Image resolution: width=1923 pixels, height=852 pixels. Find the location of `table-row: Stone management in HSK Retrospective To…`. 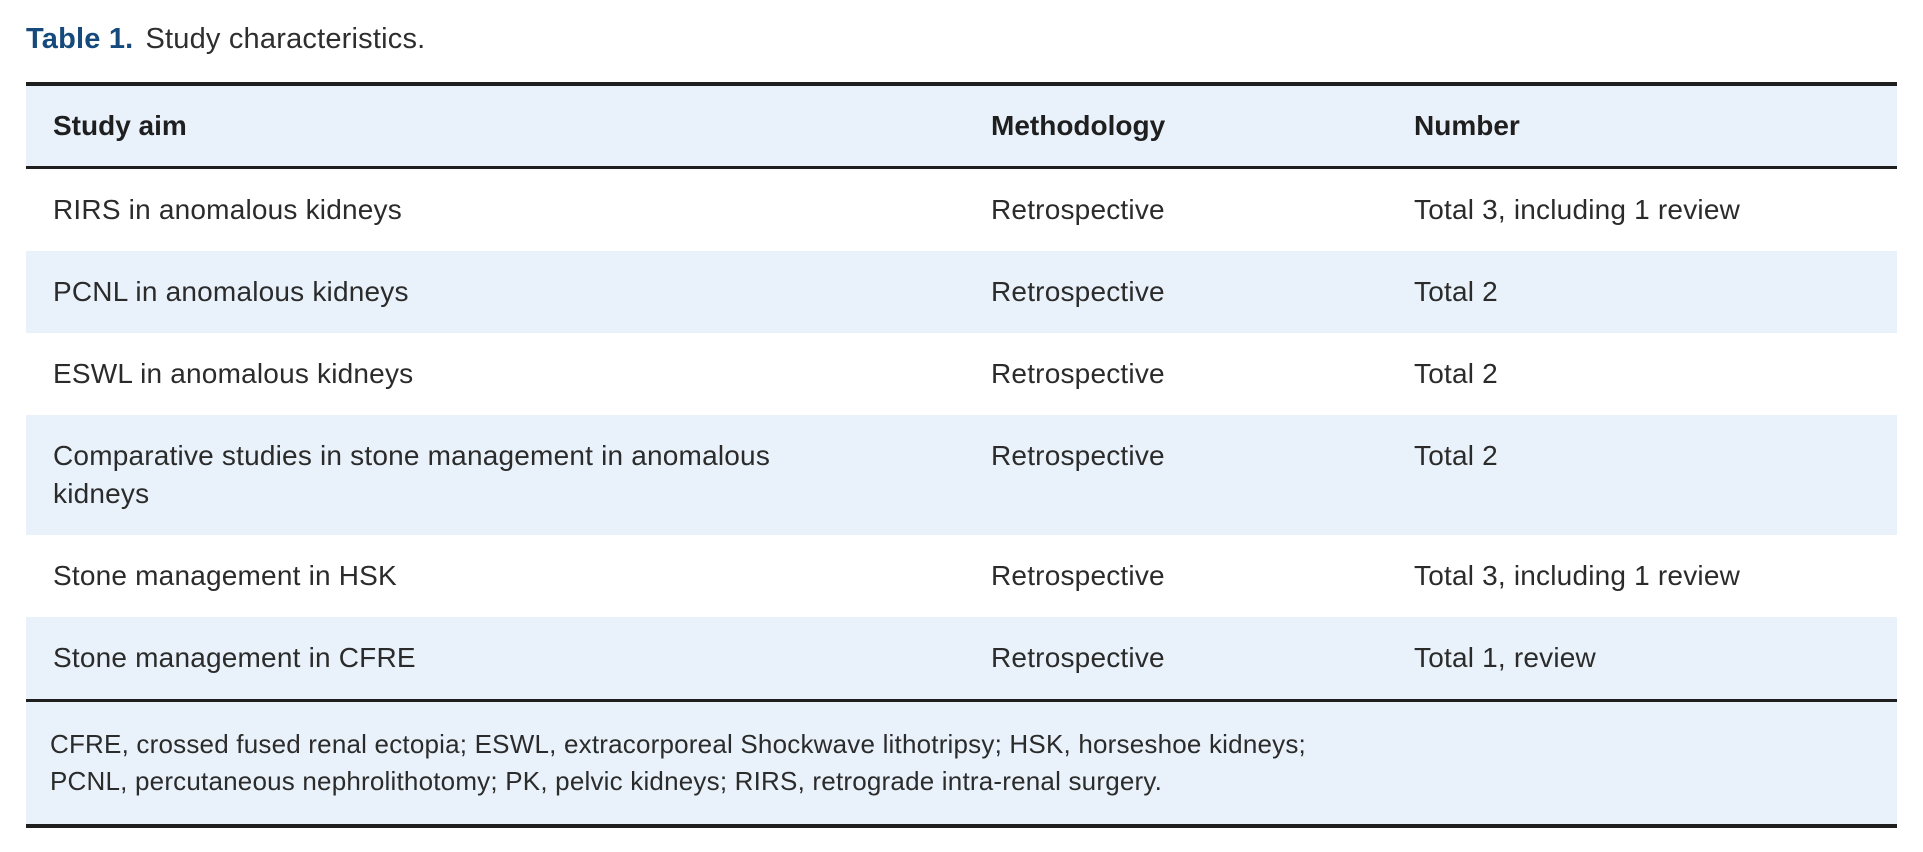

table-row: Stone management in HSK Retrospective To… is located at coordinates (961, 576).